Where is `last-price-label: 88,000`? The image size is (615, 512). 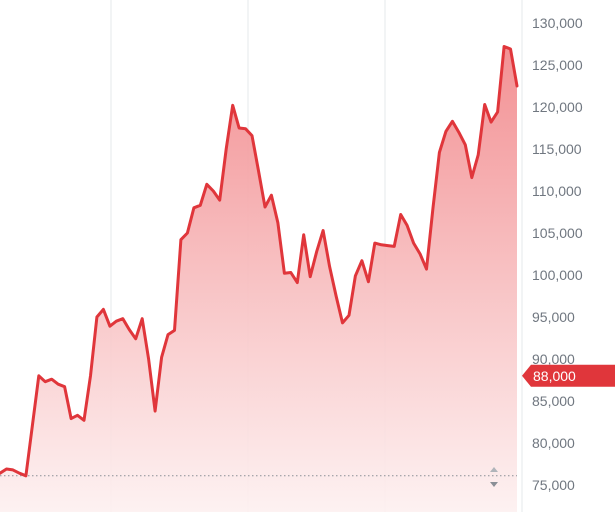
last-price-label: 88,000 is located at coordinates (554, 376).